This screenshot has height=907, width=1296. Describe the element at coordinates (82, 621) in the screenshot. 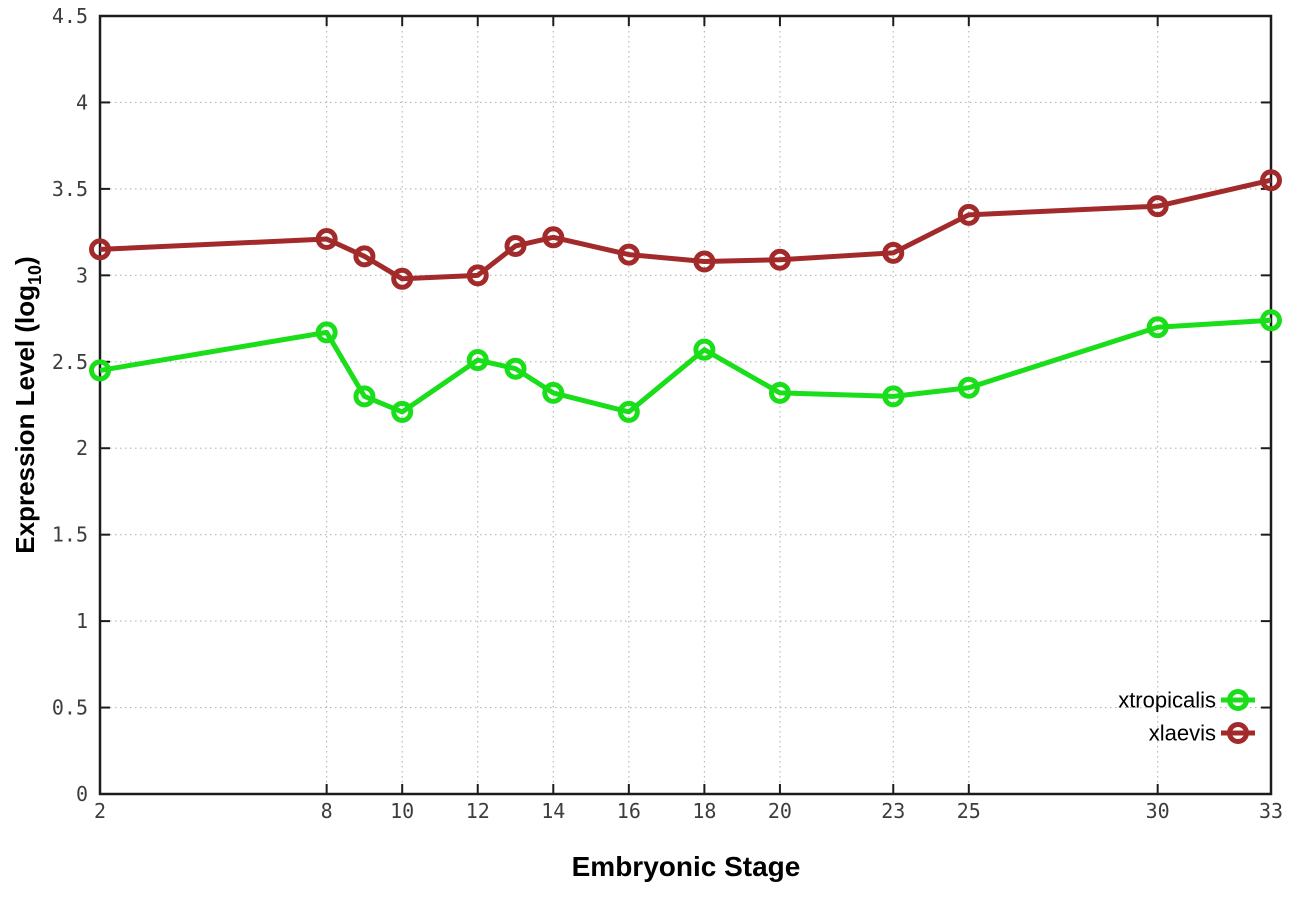

I see `y-tick-label: 1` at that location.